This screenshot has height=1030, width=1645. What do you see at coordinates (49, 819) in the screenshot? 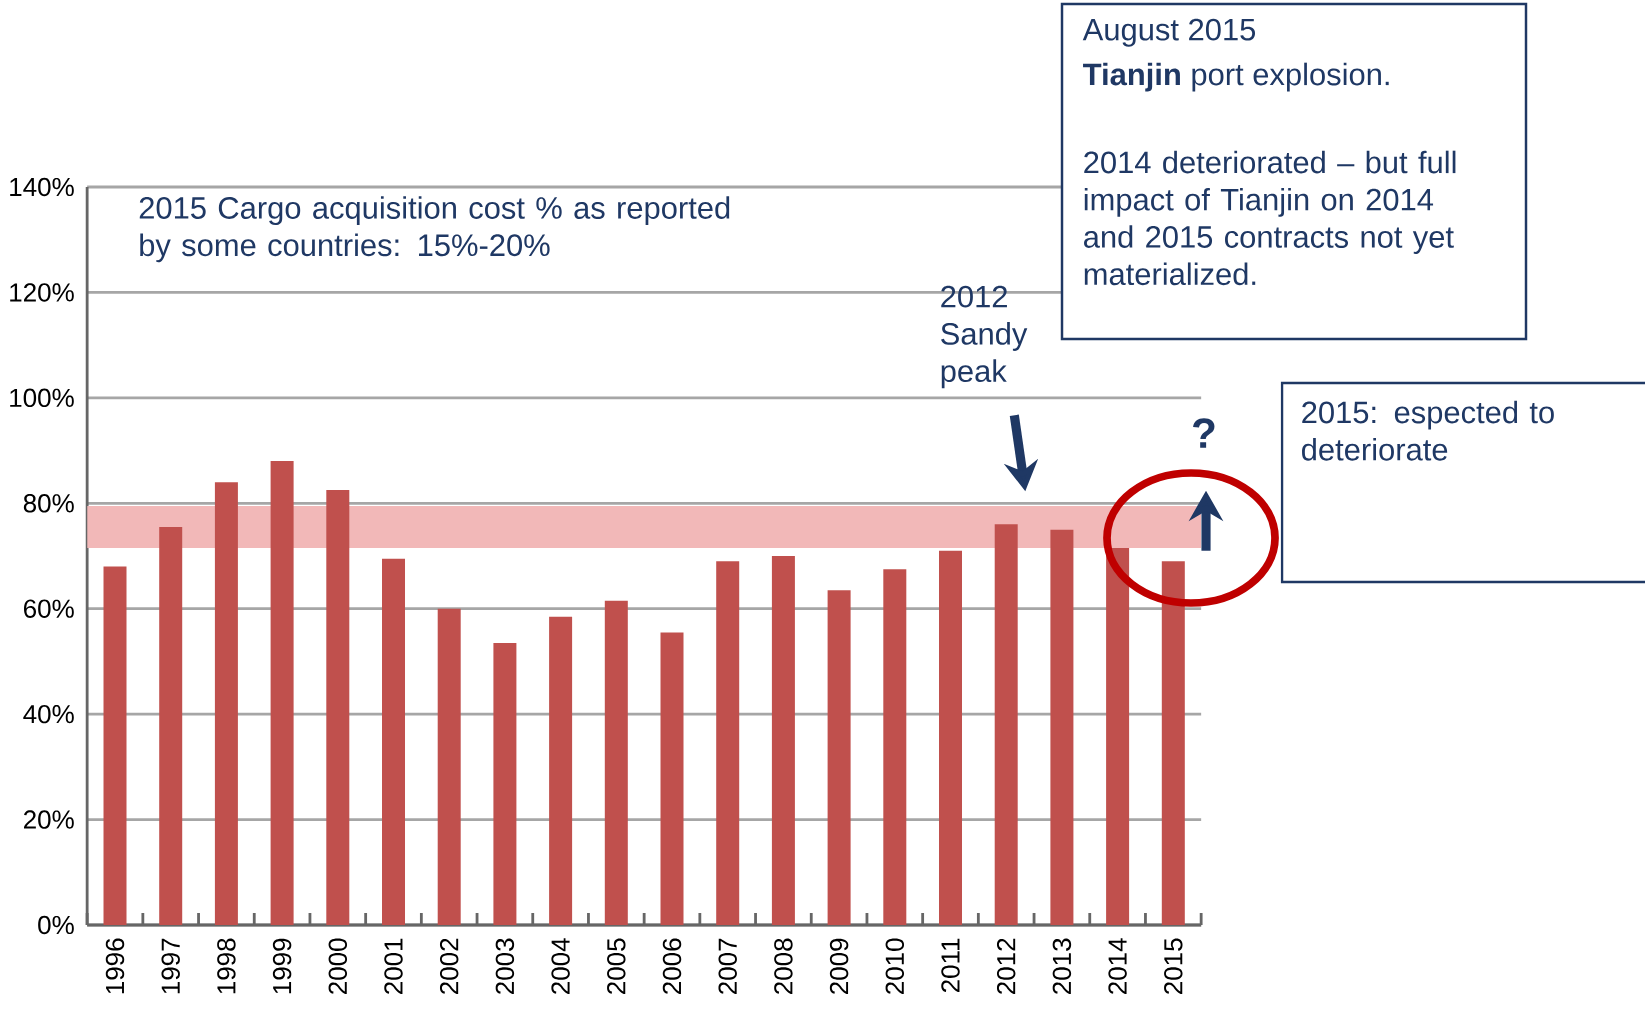
I see `y-tick-label: 20%` at bounding box center [49, 819].